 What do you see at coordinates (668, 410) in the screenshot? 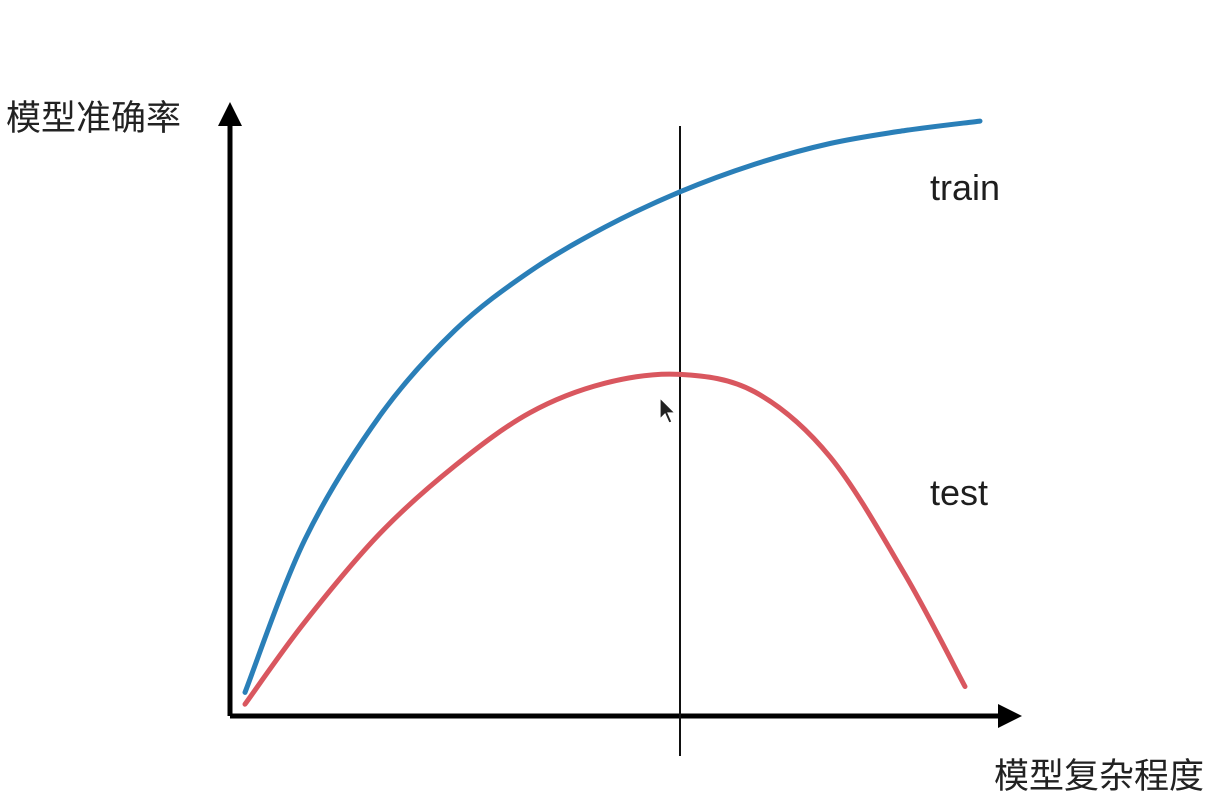
I see `mouse-cursor-icon` at bounding box center [668, 410].